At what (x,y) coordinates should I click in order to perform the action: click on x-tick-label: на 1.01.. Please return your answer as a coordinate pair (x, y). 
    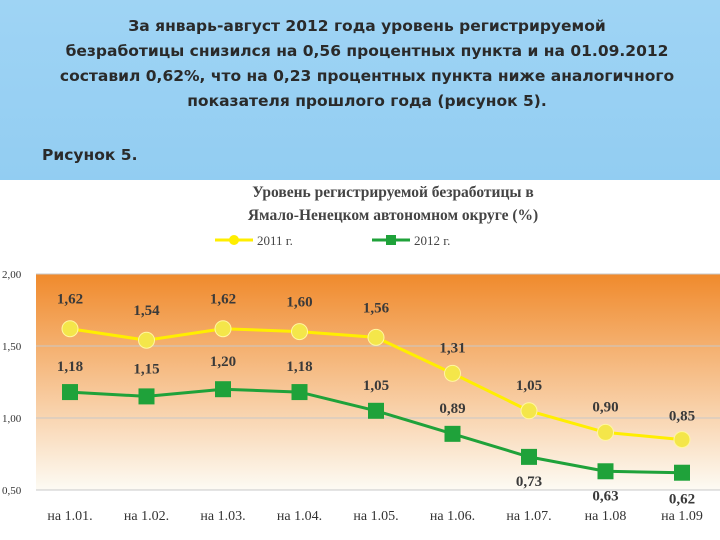
    Looking at the image, I should click on (69, 516).